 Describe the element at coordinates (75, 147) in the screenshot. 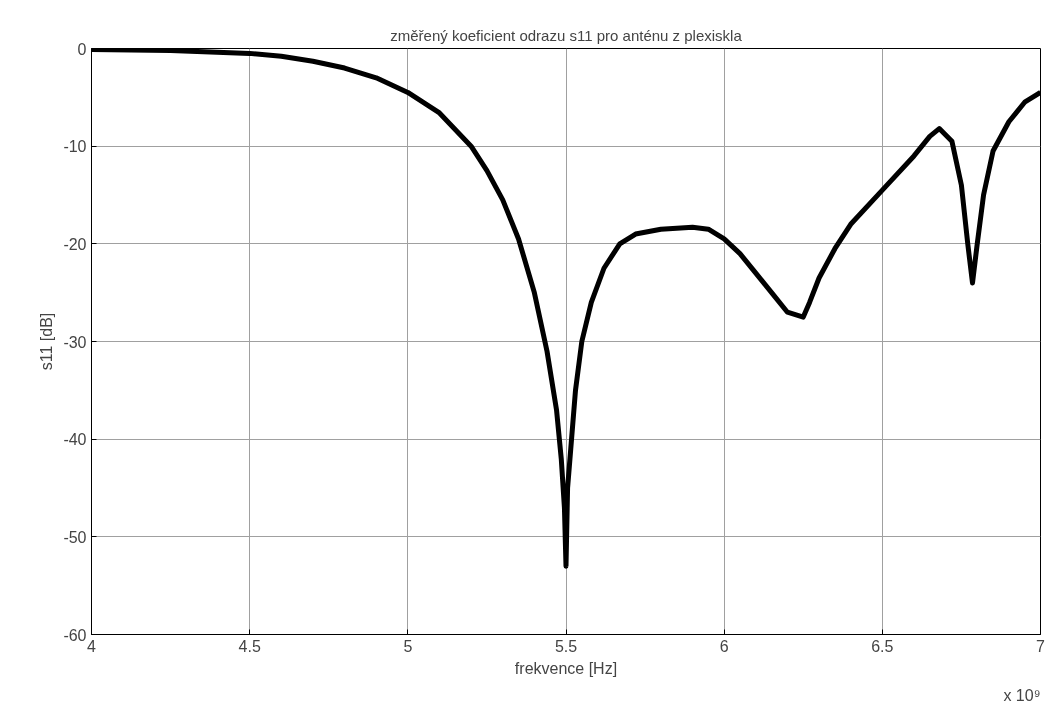

I see `y-tick-label: -10` at that location.